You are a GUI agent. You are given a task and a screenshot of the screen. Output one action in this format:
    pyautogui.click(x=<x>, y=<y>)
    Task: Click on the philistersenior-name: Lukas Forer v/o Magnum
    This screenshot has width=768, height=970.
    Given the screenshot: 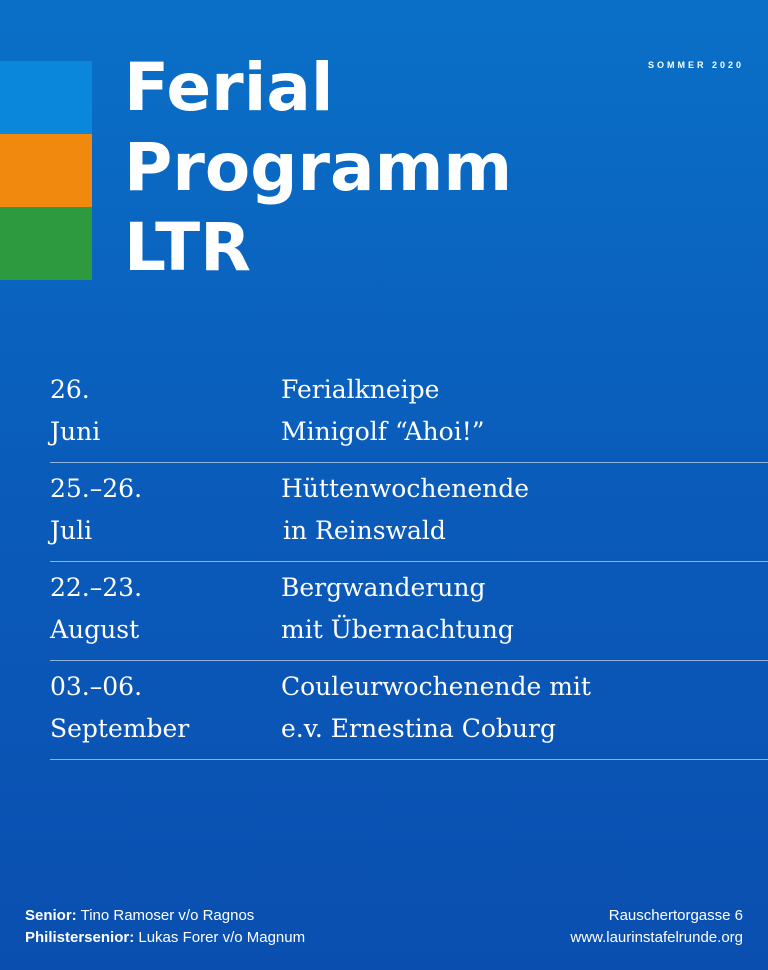 What is the action you would take?
    pyautogui.click(x=222, y=937)
    